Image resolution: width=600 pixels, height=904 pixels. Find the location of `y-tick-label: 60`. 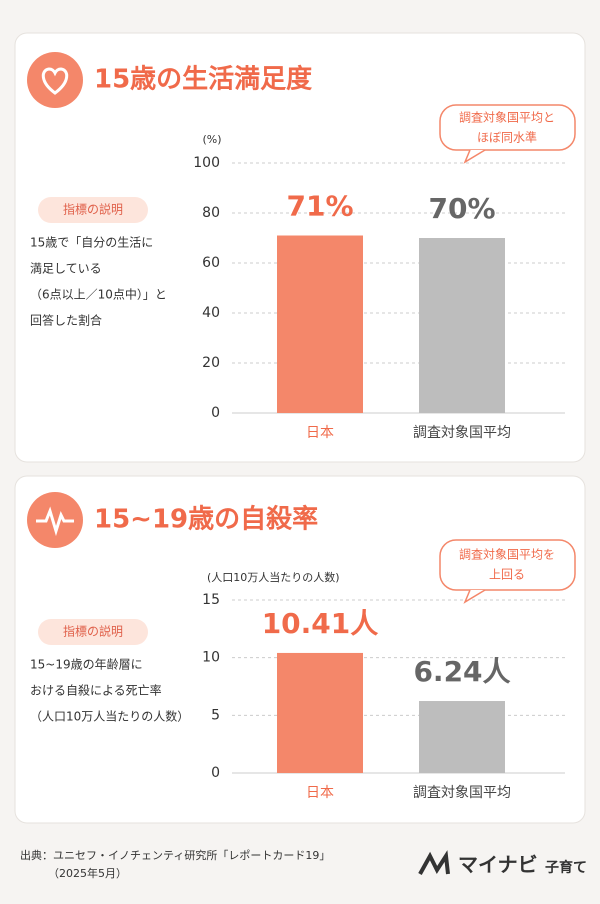

y-tick-label: 60 is located at coordinates (211, 263).